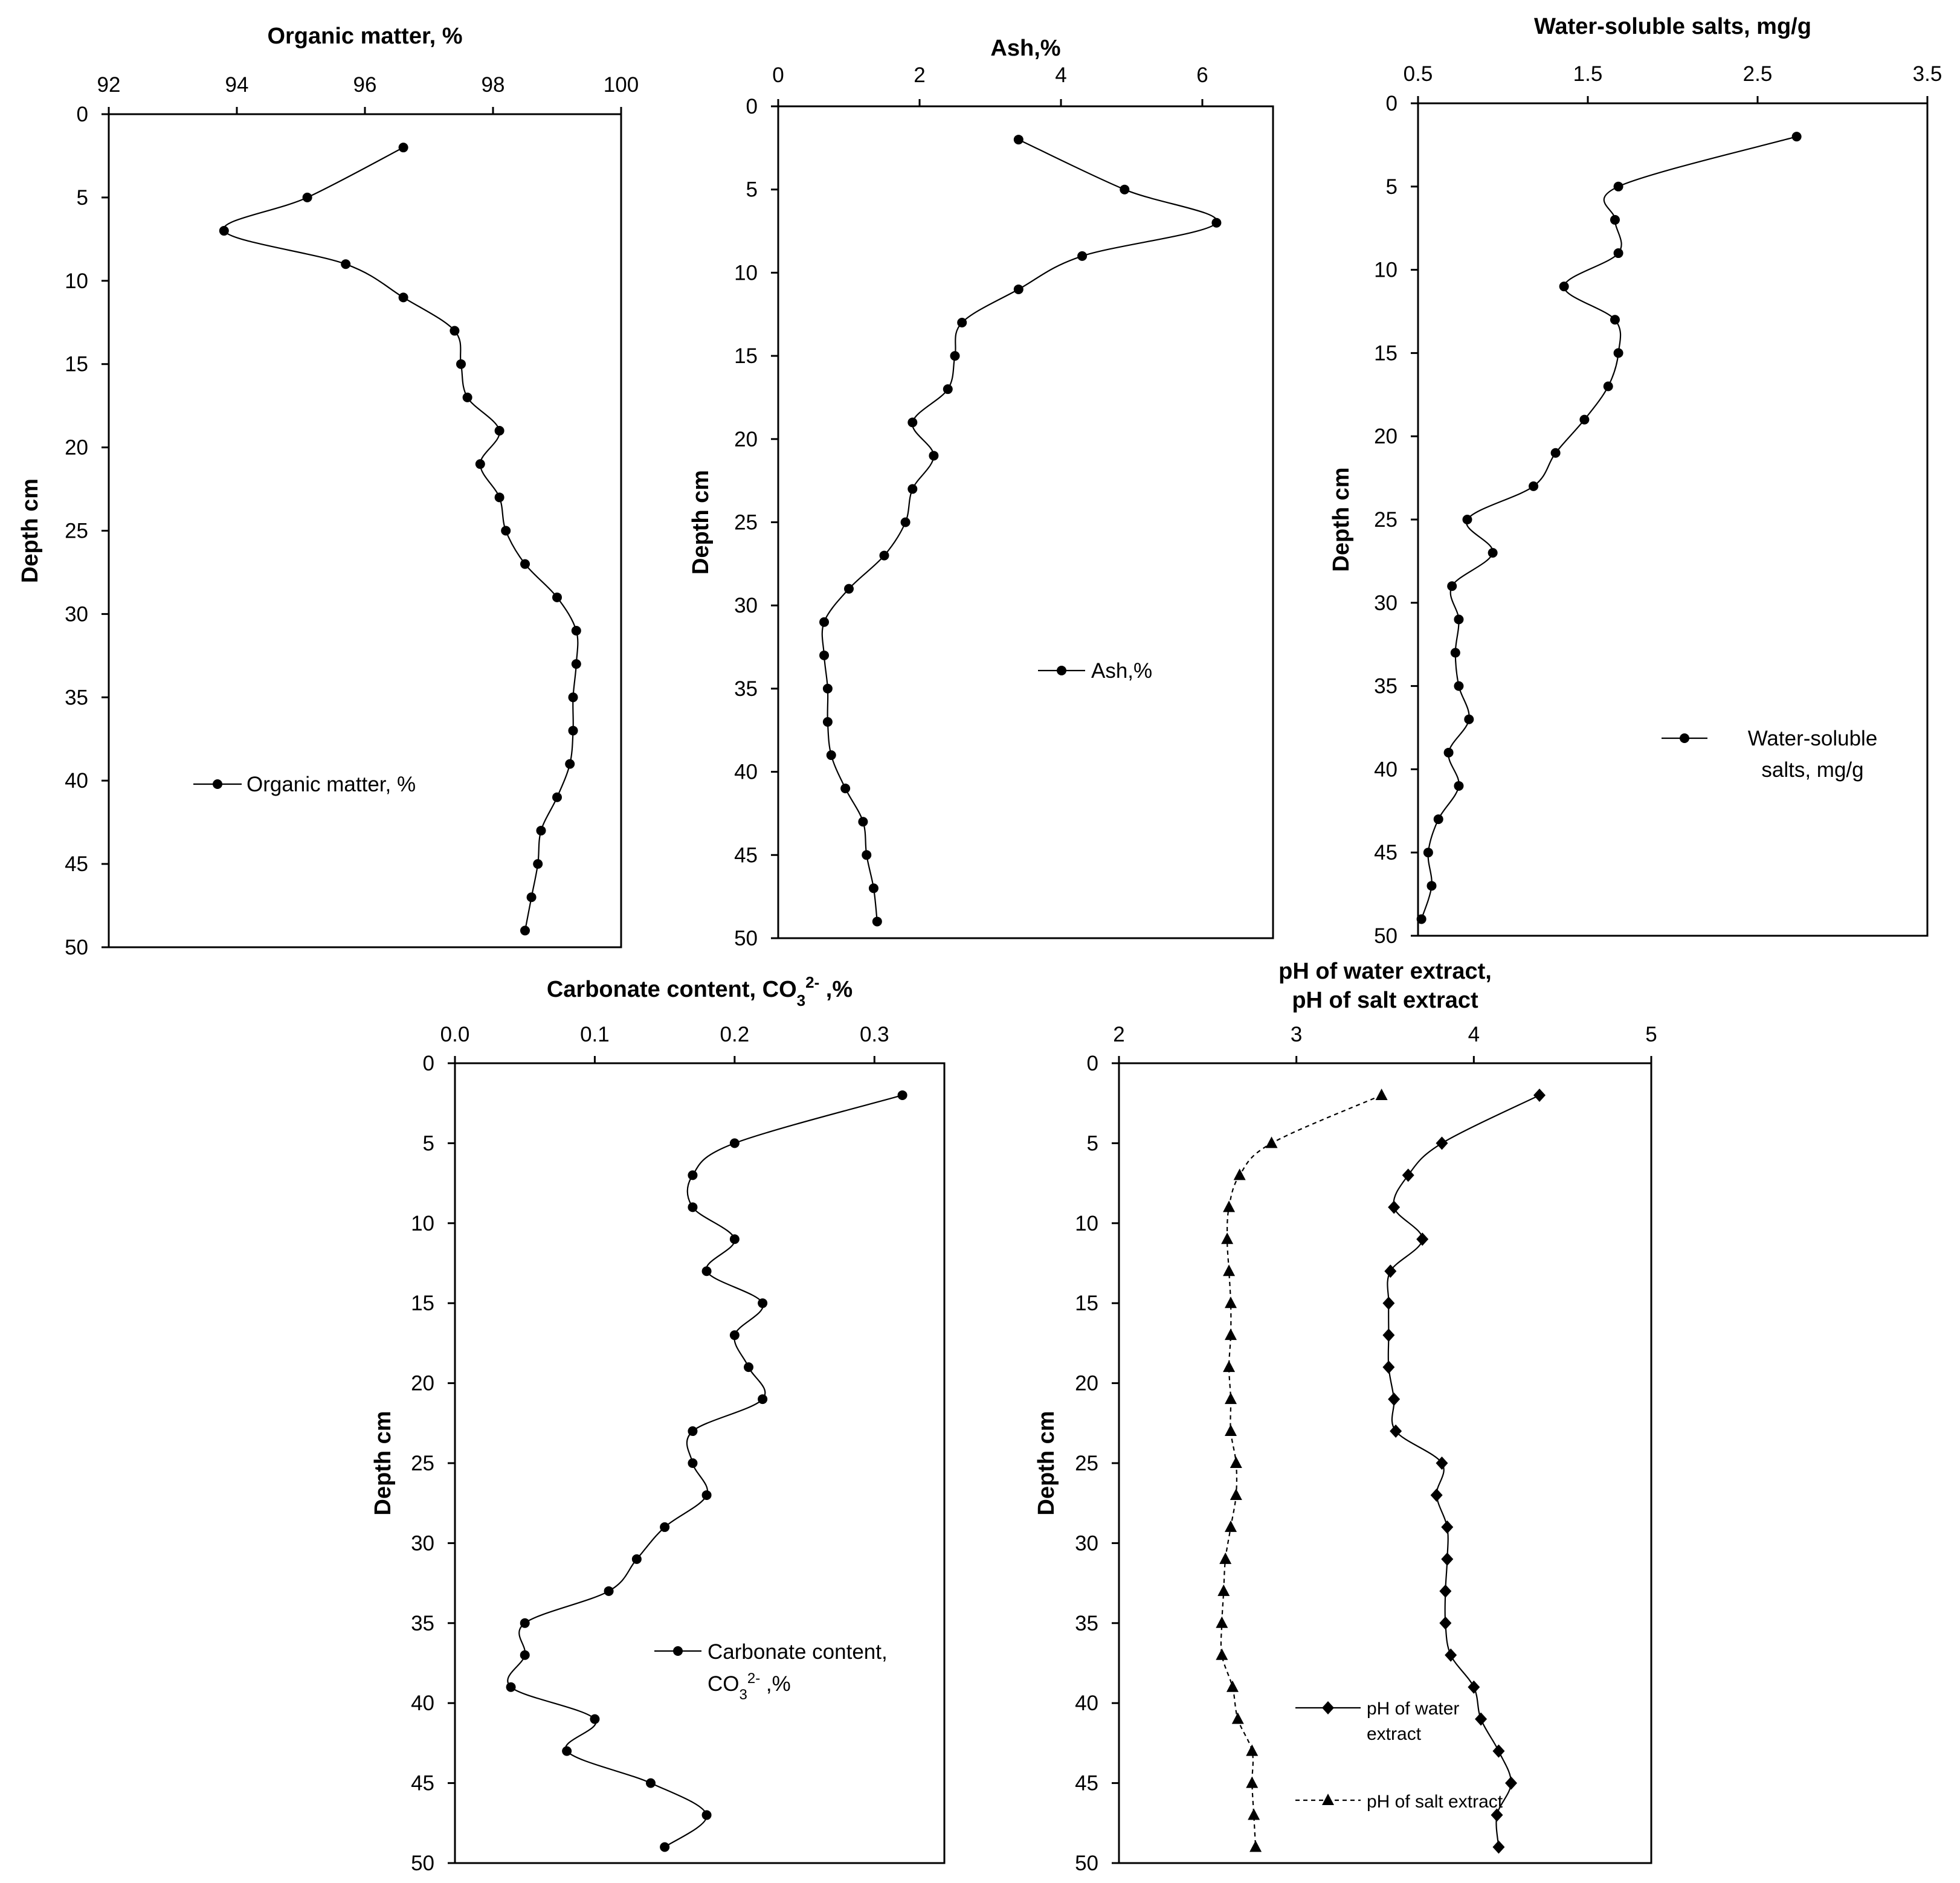 The image size is (1960, 1883). I want to click on series-carbonate-content-co3-2-, so click(707, 1471).